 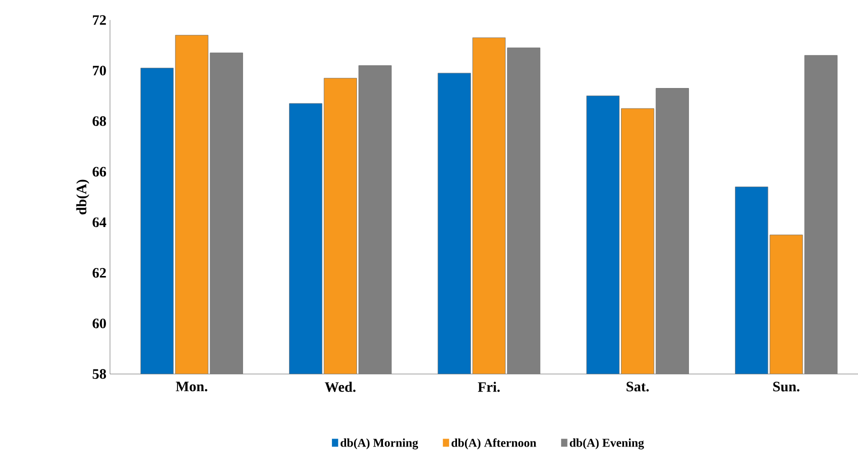 What do you see at coordinates (637, 387) in the screenshot?
I see `x-tick-label: Sat.` at bounding box center [637, 387].